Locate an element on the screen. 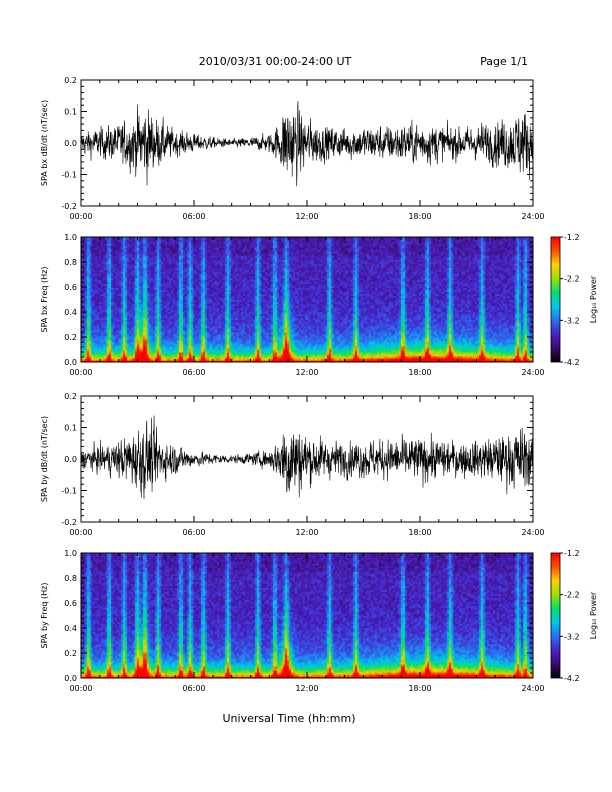  y-axis-title: SPA bx Freq (Hz) is located at coordinates (44, 300).